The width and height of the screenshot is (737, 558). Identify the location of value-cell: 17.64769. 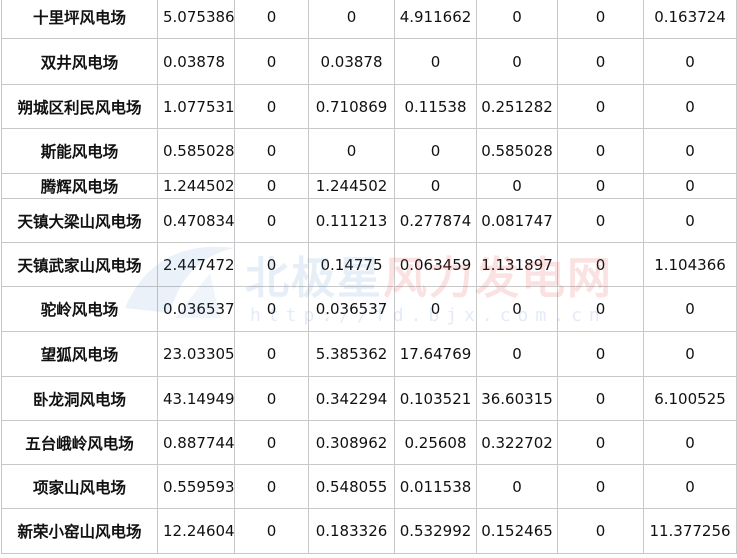
(435, 354).